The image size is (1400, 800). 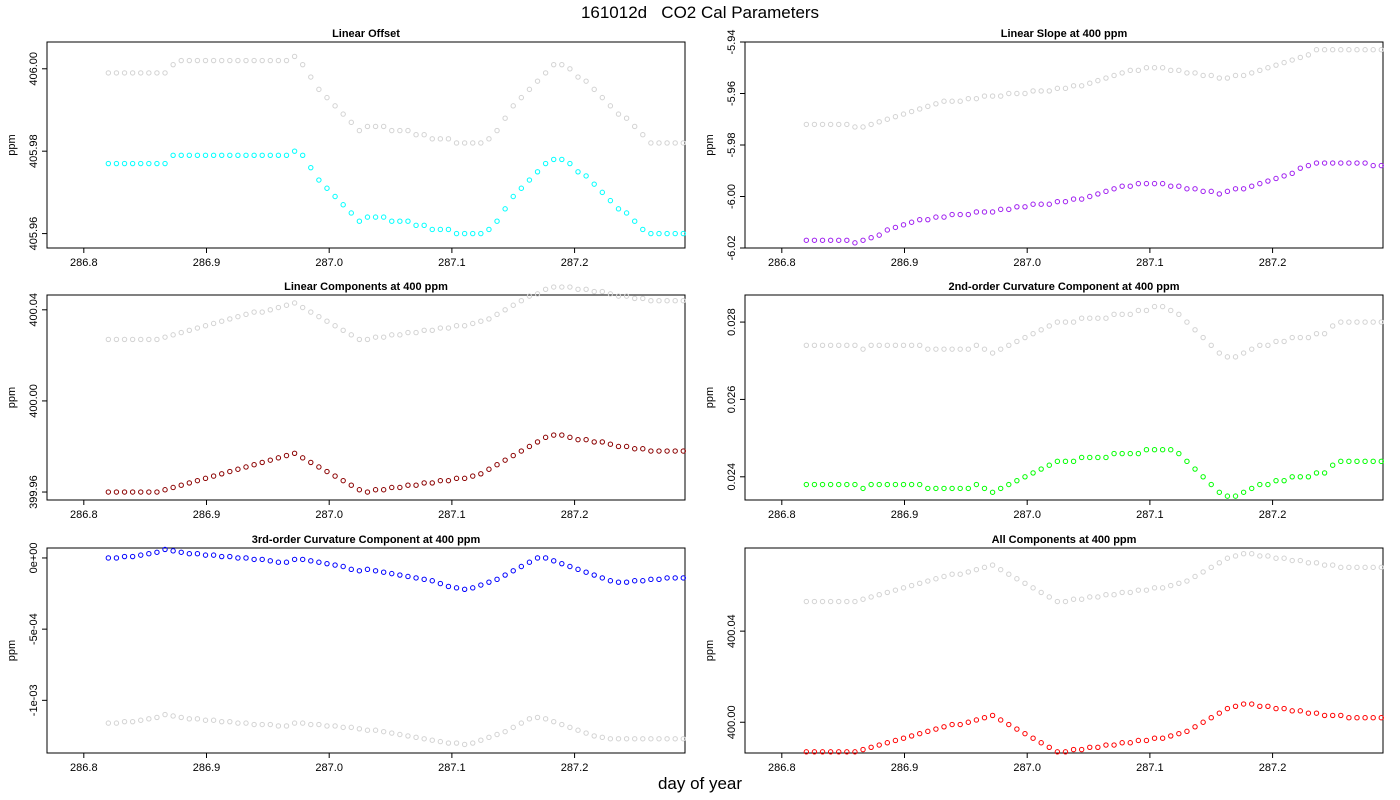 What do you see at coordinates (782, 263) in the screenshot?
I see `x-tick-label: 286.8` at bounding box center [782, 263].